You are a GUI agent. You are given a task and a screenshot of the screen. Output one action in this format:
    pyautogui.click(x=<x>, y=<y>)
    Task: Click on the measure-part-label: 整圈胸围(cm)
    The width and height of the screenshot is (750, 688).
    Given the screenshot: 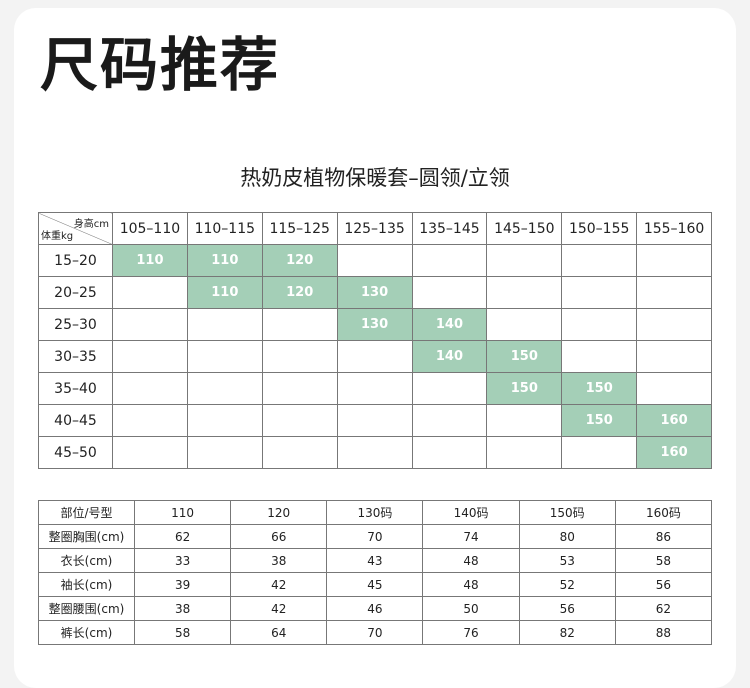 What is the action you would take?
    pyautogui.click(x=86, y=536)
    